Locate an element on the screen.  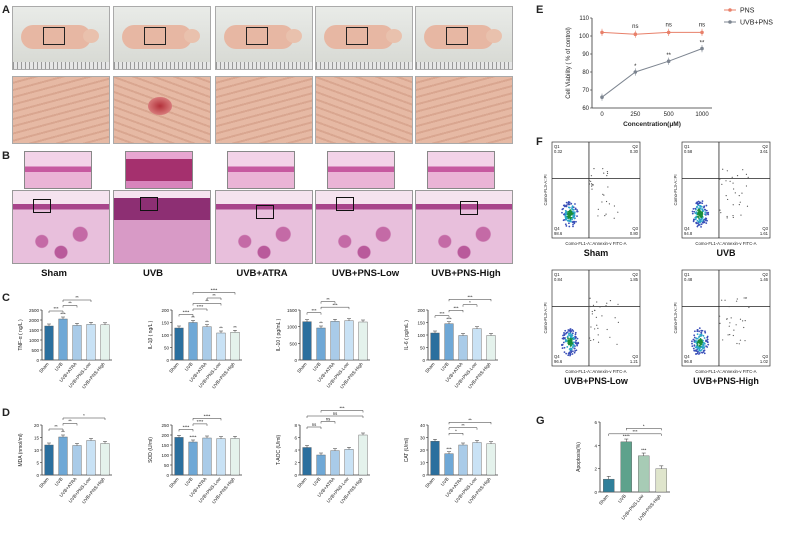
y-axis-label: Como-FL3-A::PI is located at coordinates (545, 189).